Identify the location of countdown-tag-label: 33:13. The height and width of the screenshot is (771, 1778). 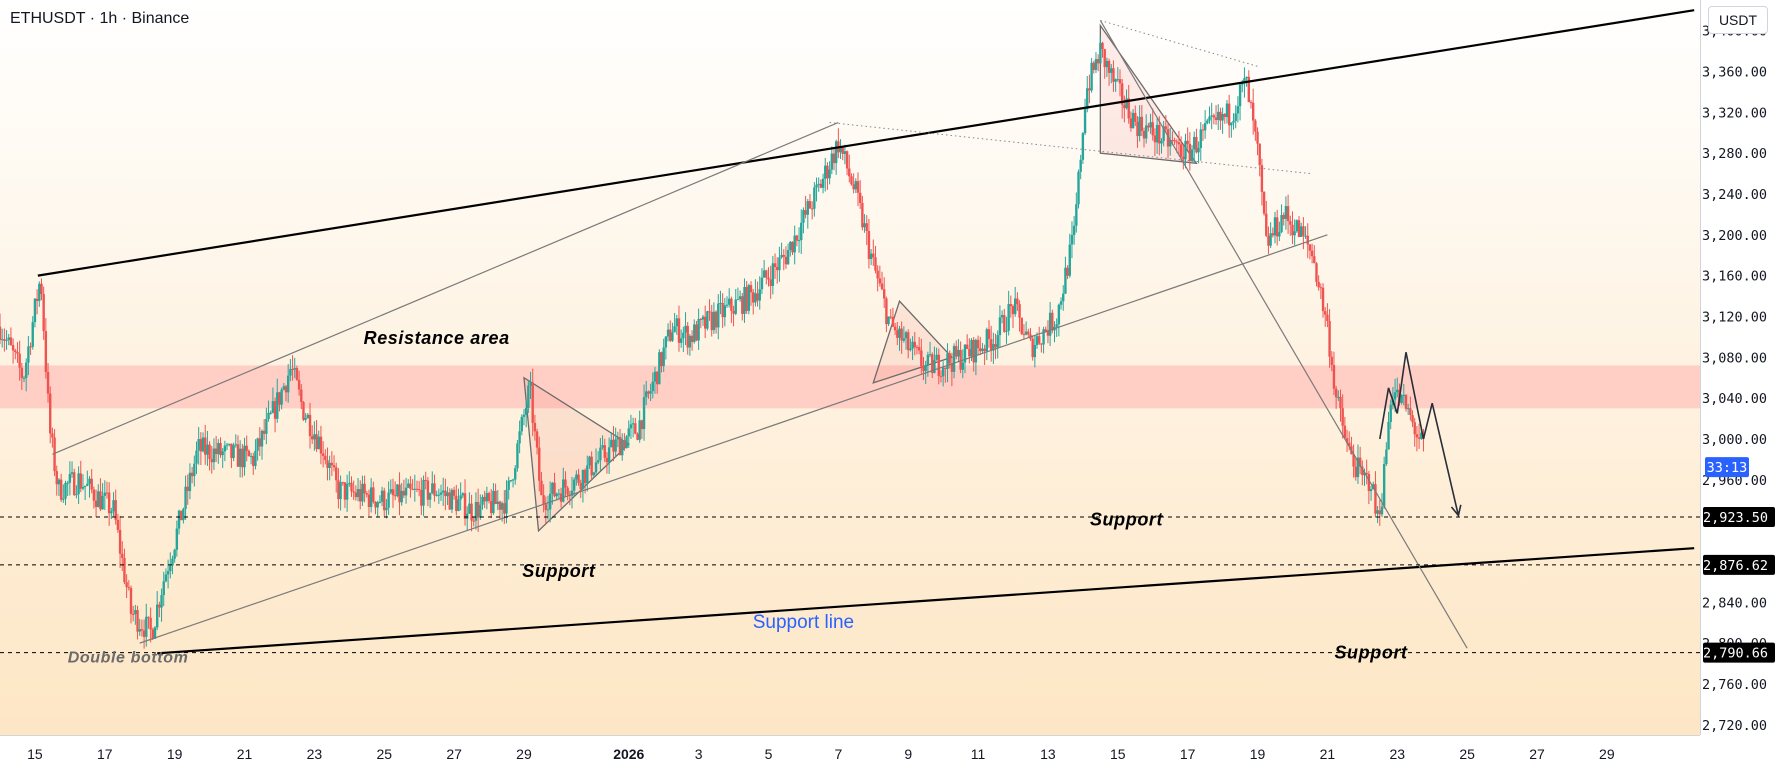
(1727, 468).